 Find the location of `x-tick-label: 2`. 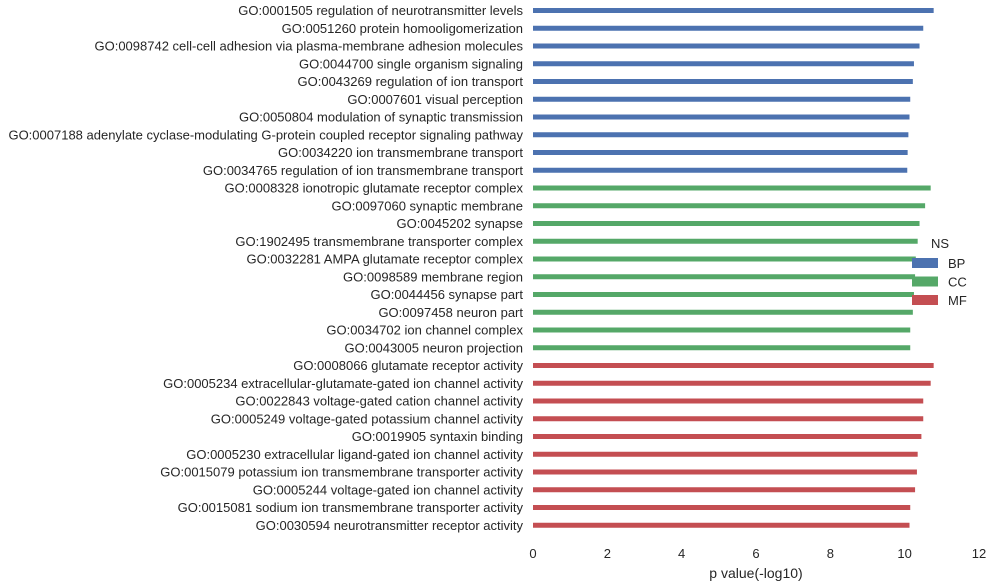

x-tick-label: 2 is located at coordinates (607, 553).